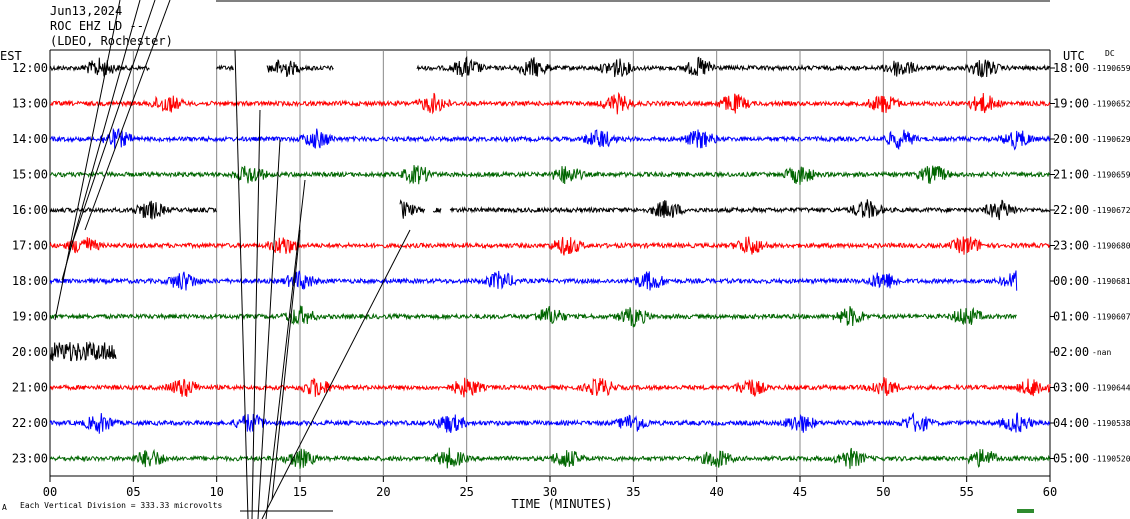 The height and width of the screenshot is (519, 1130). Describe the element at coordinates (11, 56) in the screenshot. I see `left-timezone-label: EST` at that location.